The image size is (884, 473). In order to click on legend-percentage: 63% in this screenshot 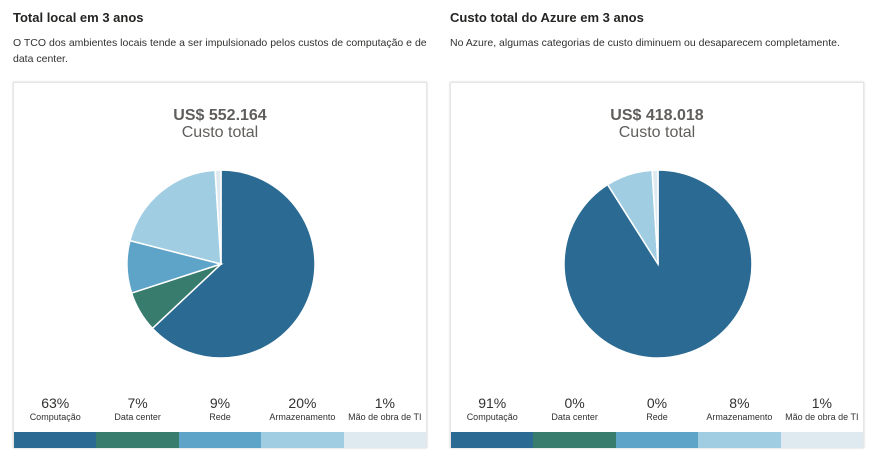, I will do `click(55, 403)`.